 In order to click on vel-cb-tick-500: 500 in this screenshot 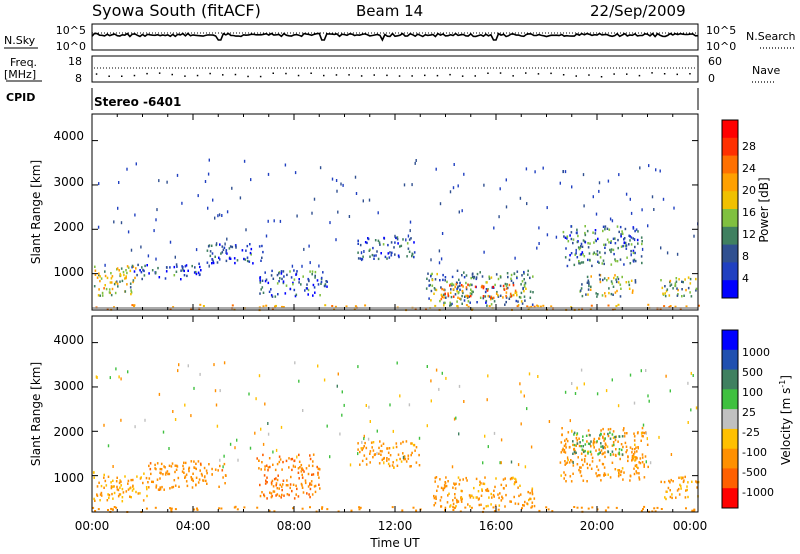, I will do `click(752, 372)`.